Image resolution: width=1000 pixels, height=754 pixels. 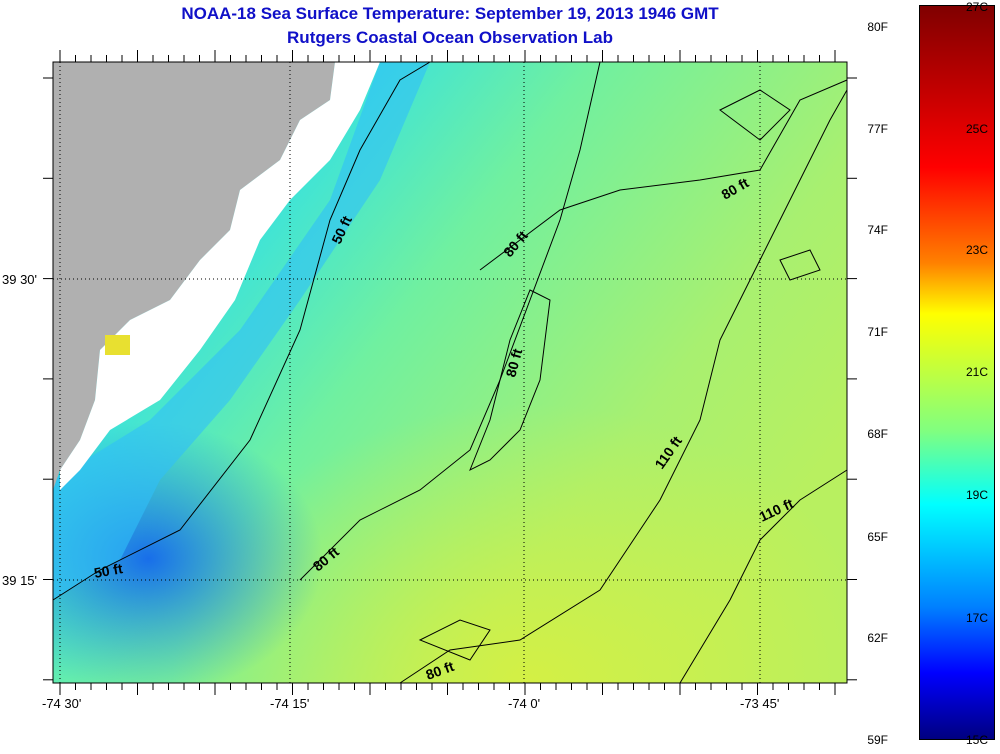 I want to click on colorbar-f-label: 77F, so click(x=877, y=129).